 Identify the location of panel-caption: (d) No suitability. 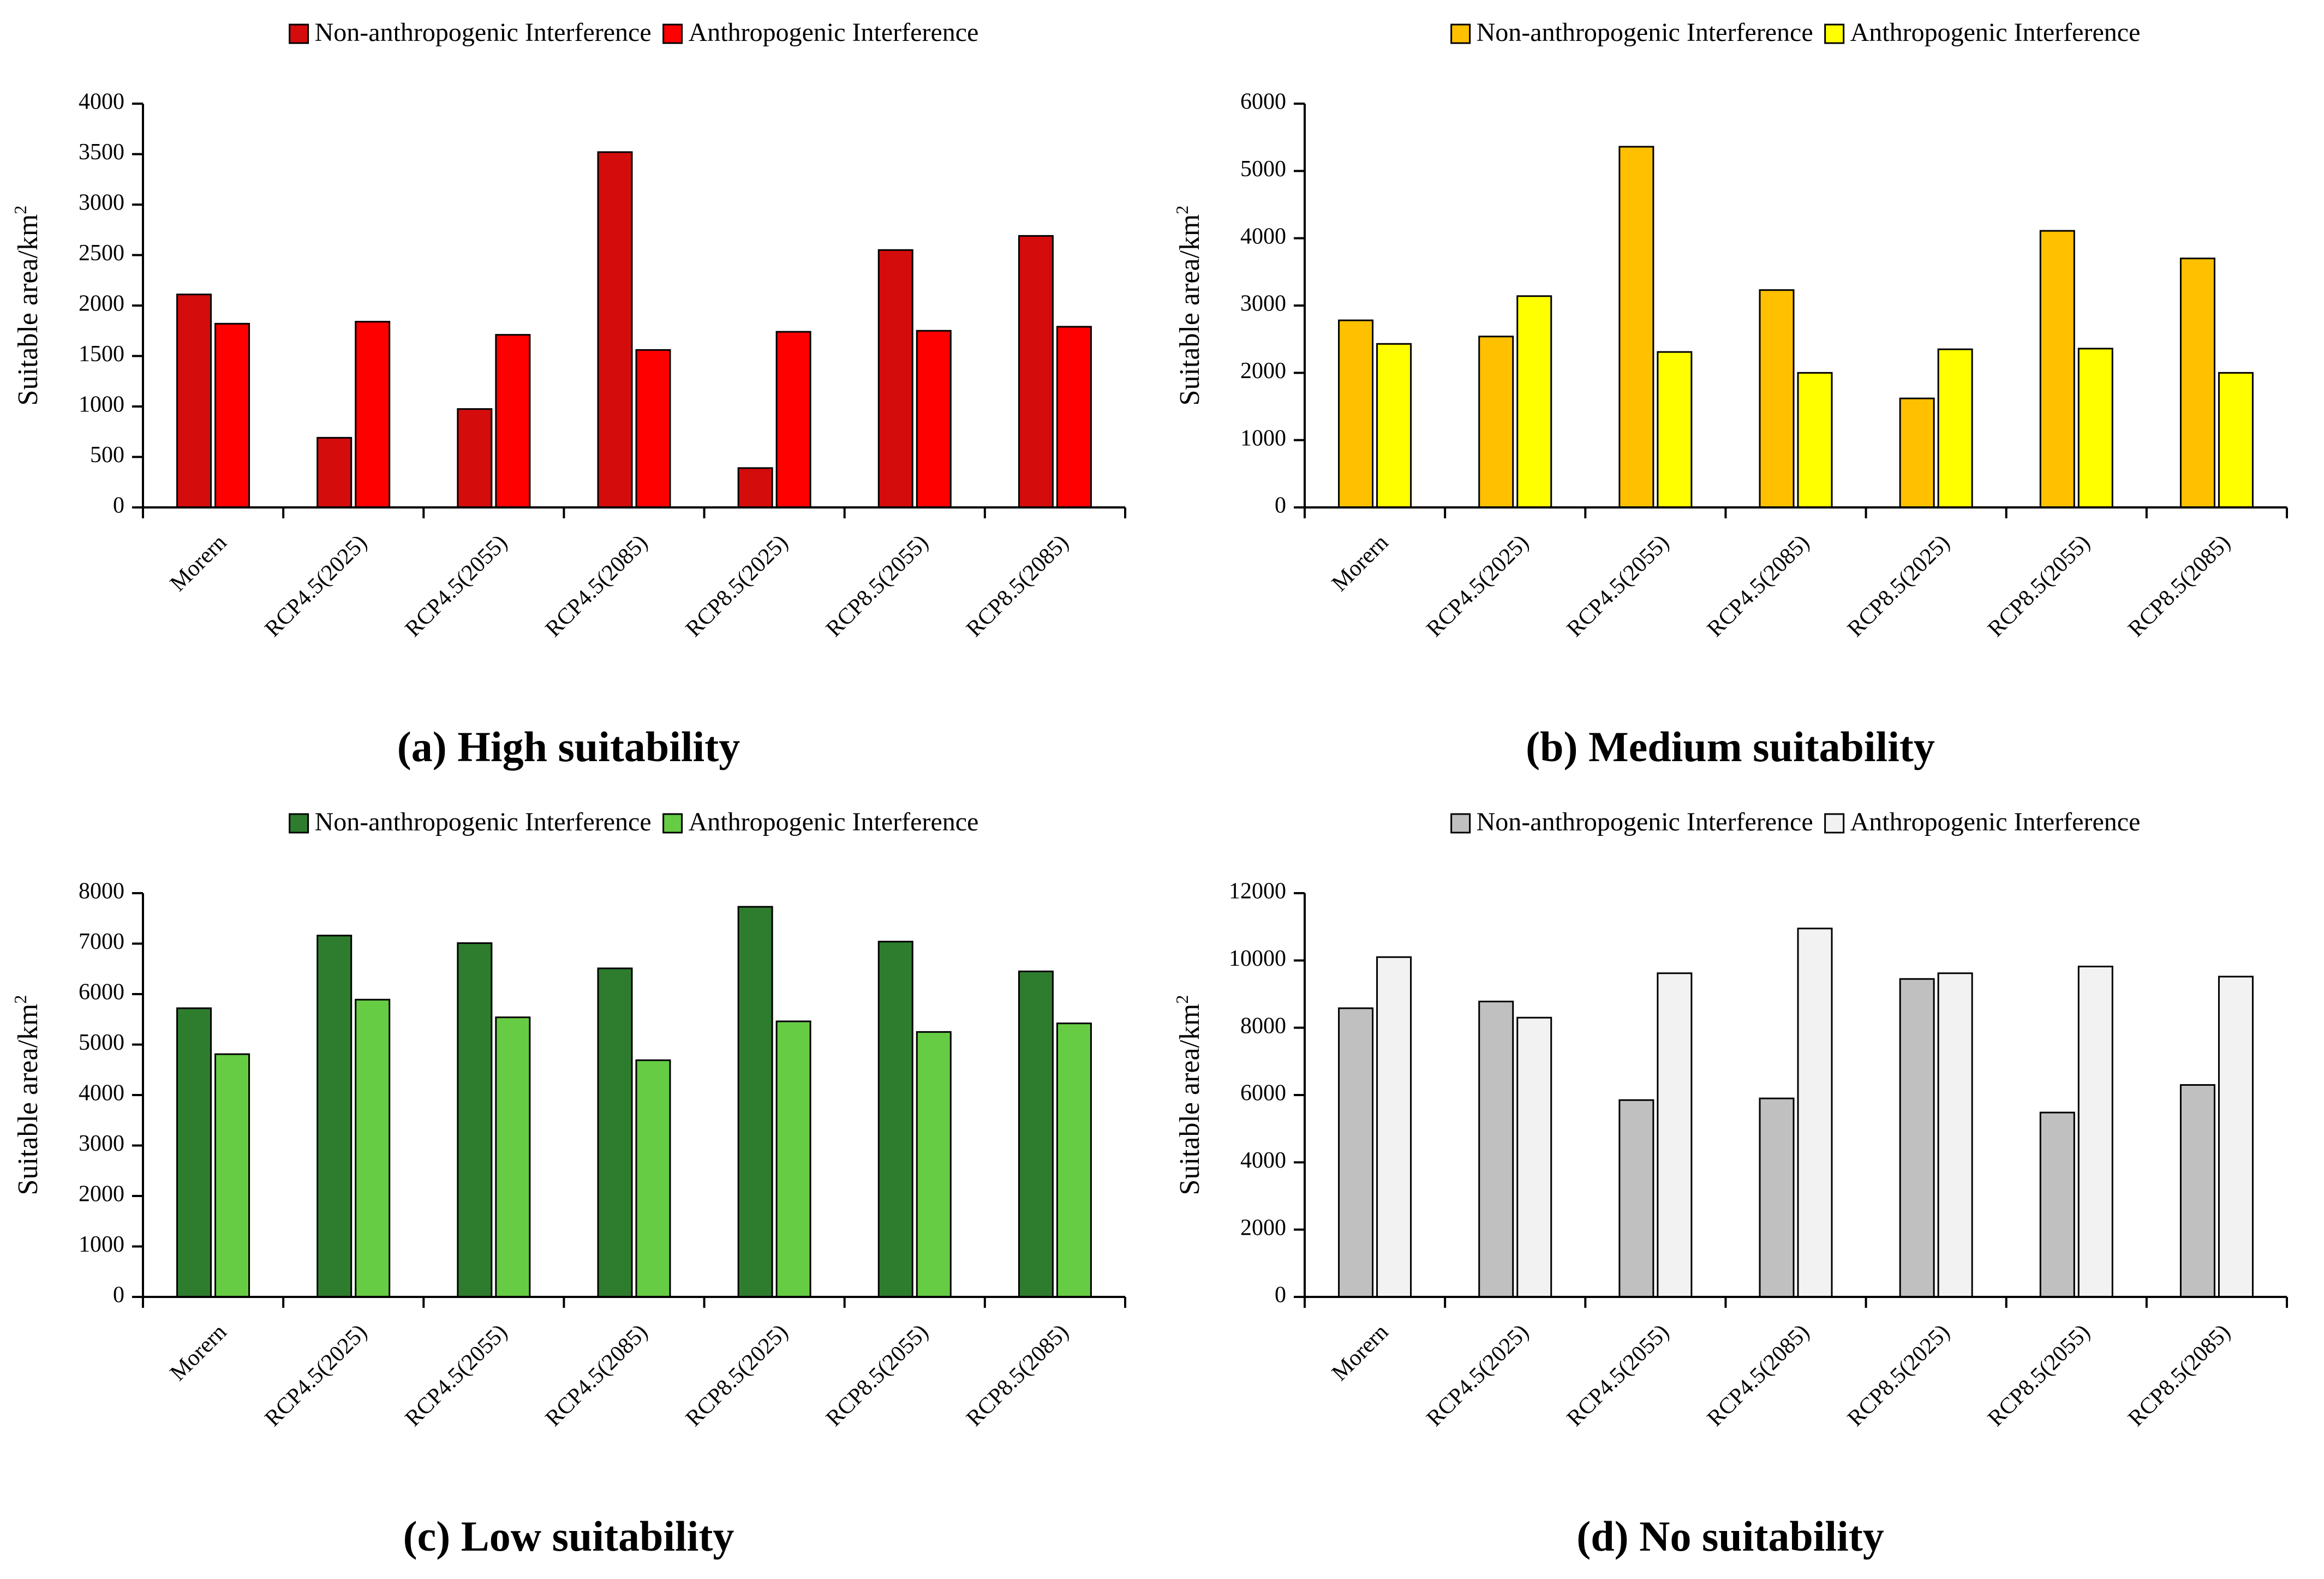
(1730, 1536).